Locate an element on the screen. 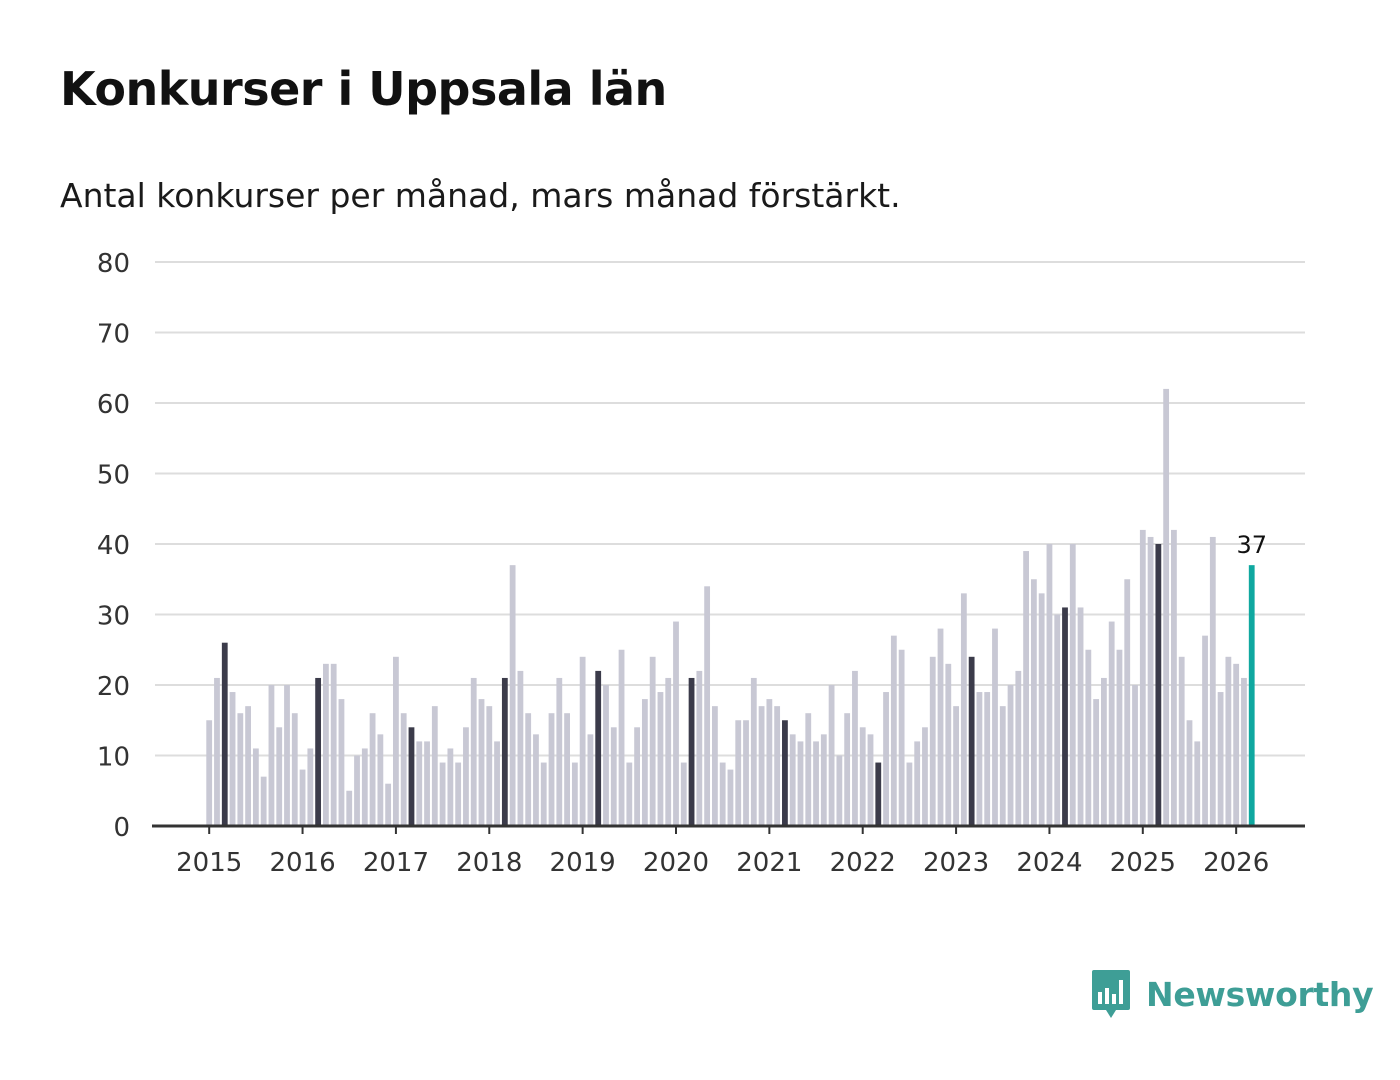  chart-title: Konkurser i Uppsala län is located at coordinates (363, 89).